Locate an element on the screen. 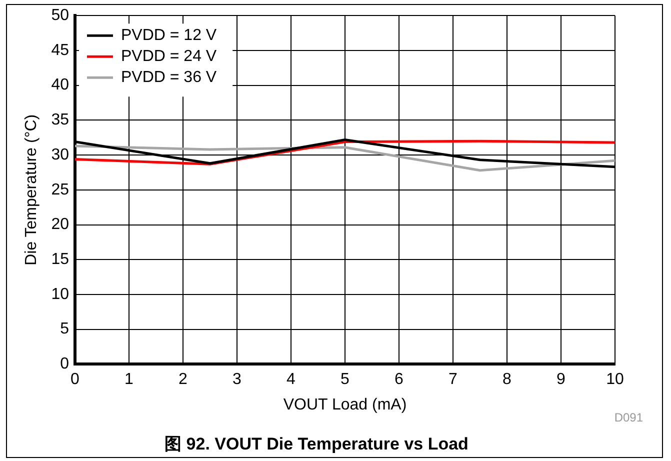 Image resolution: width=671 pixels, height=461 pixels. y-tick-label: 20 is located at coordinates (60, 225).